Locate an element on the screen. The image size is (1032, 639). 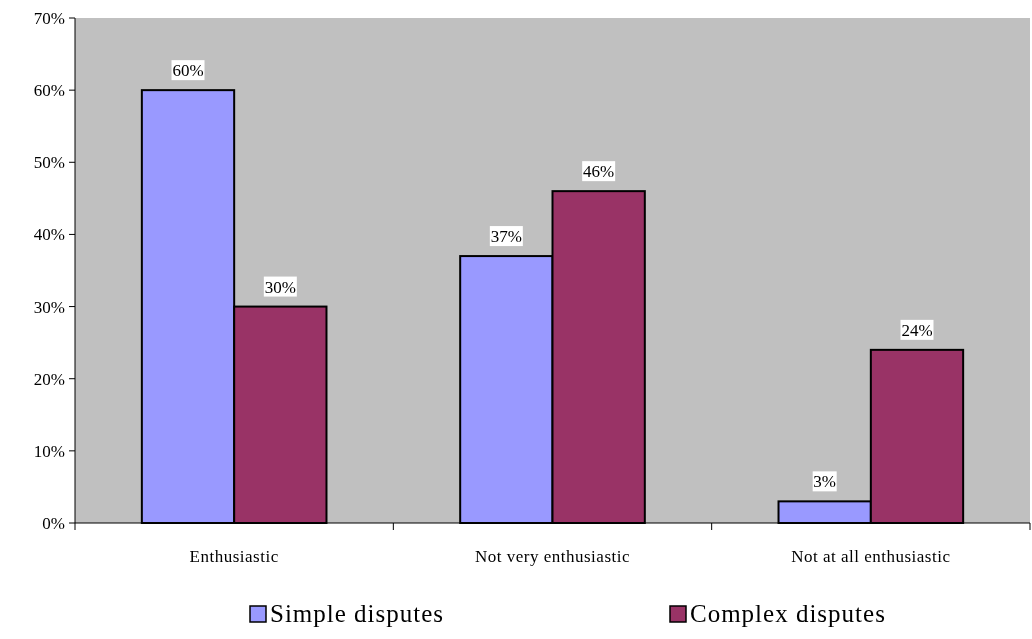
y-tick-label: 70% is located at coordinates (49, 18).